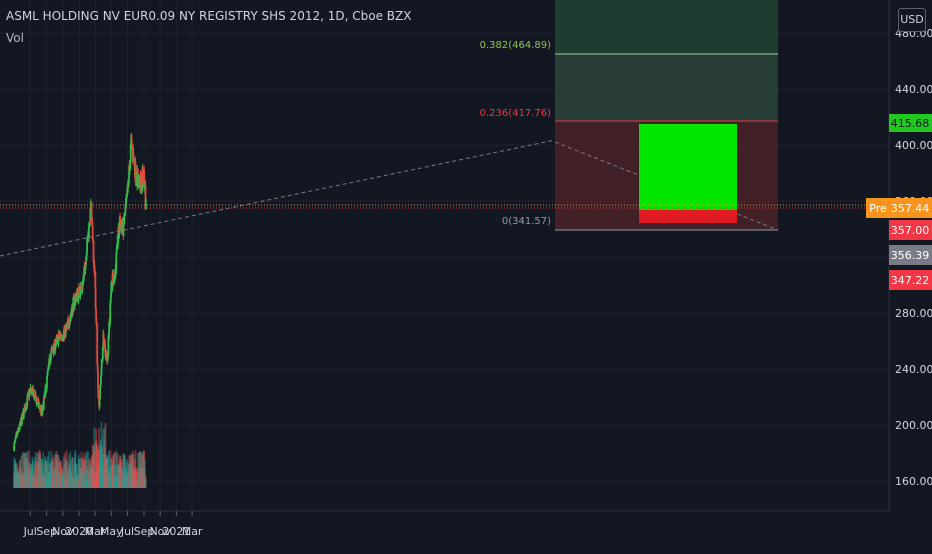 Image resolution: width=932 pixels, height=554 pixels. What do you see at coordinates (278, 198) in the screenshot?
I see `trend-line-long` at bounding box center [278, 198].